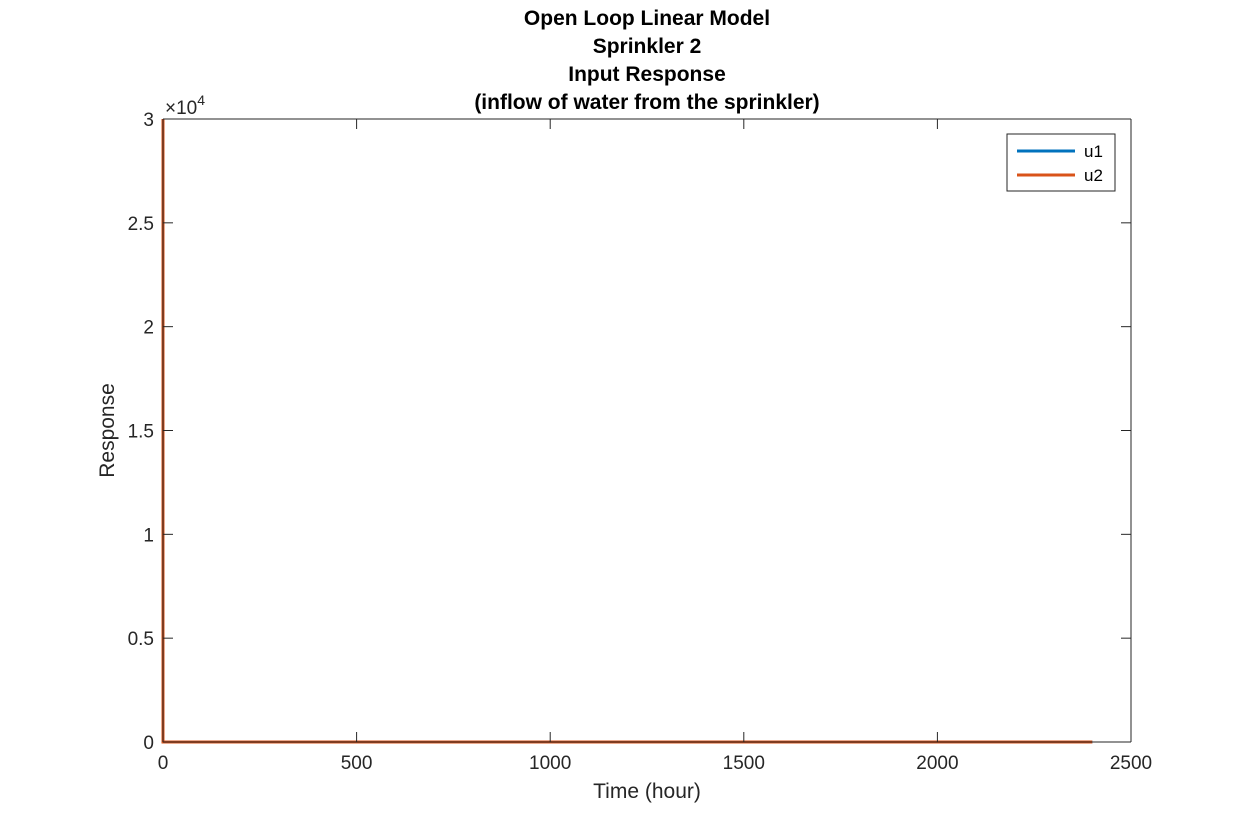 This screenshot has width=1250, height=833. I want to click on y-tick-label: 2, so click(148, 328).